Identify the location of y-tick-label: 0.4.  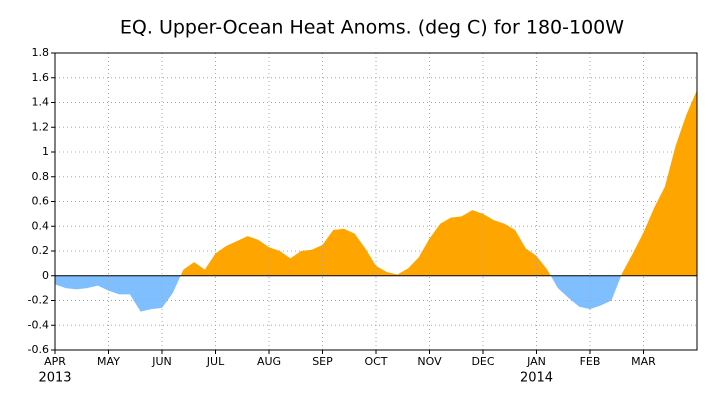
(41, 225).